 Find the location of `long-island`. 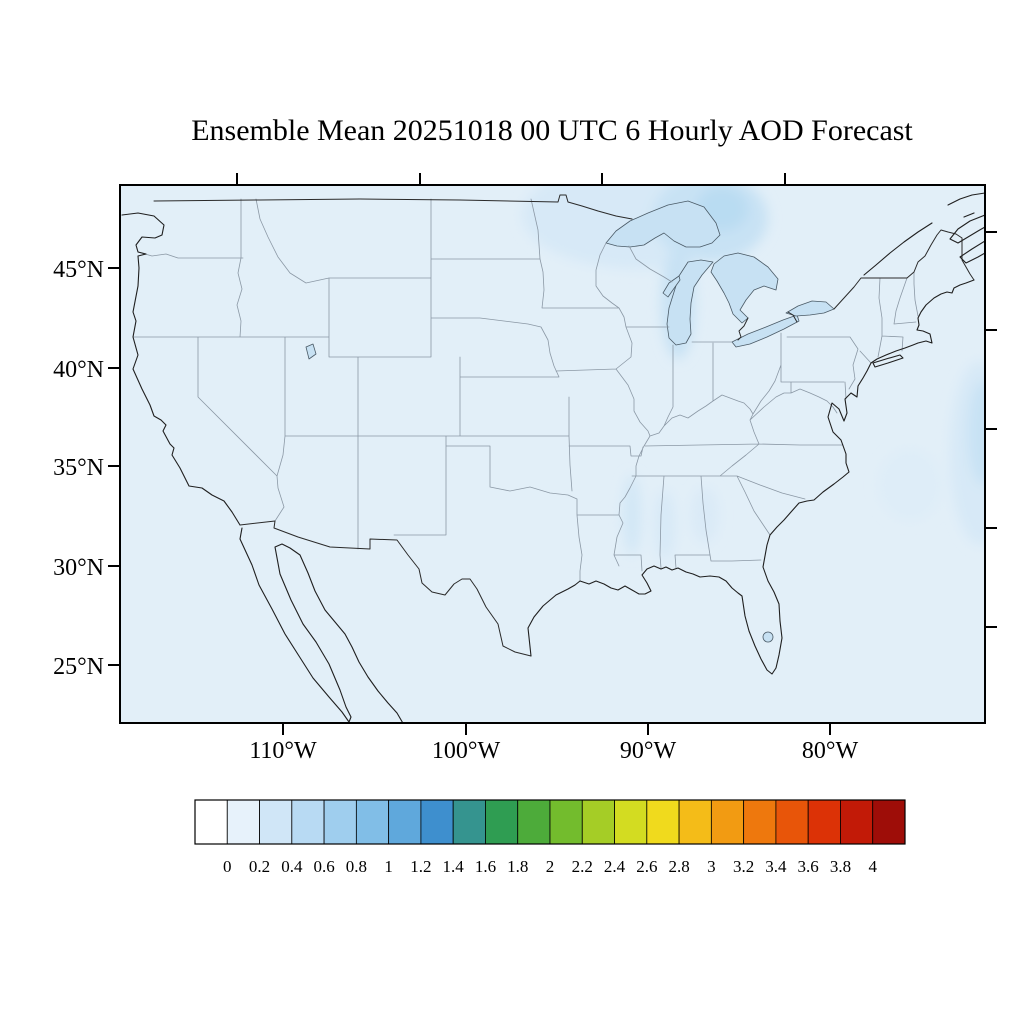

long-island is located at coordinates (888, 361).